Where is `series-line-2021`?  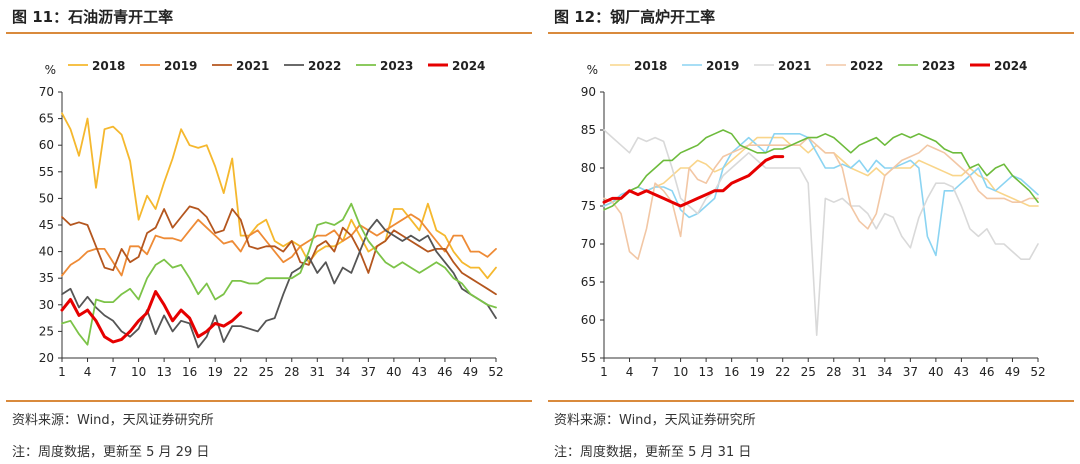
series-line-2021 is located at coordinates (279, 250).